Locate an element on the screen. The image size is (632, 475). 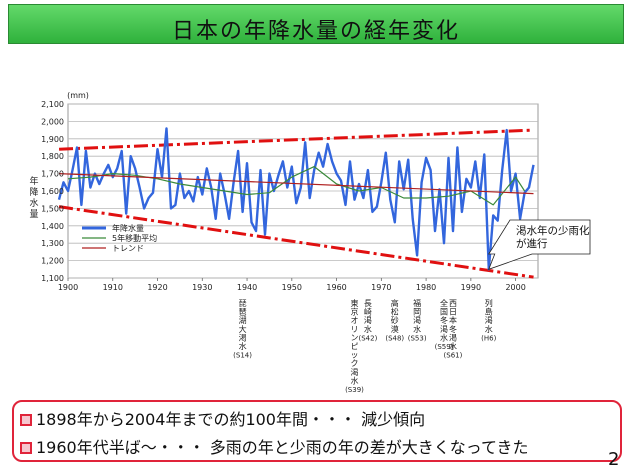
y-tick-label: 1,200 is located at coordinates (52, 261).